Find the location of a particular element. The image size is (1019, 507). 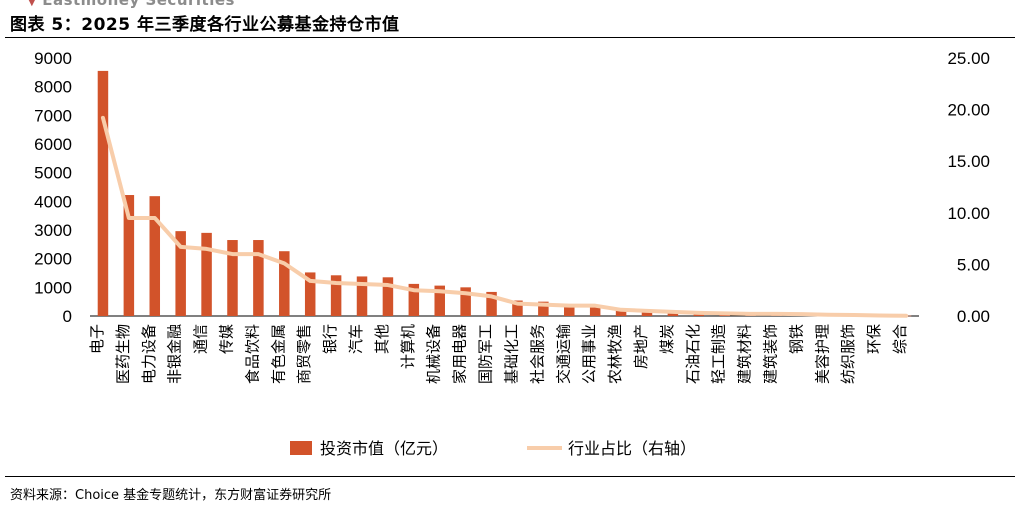

y-left-tick-label: 7000 is located at coordinates (53, 115).